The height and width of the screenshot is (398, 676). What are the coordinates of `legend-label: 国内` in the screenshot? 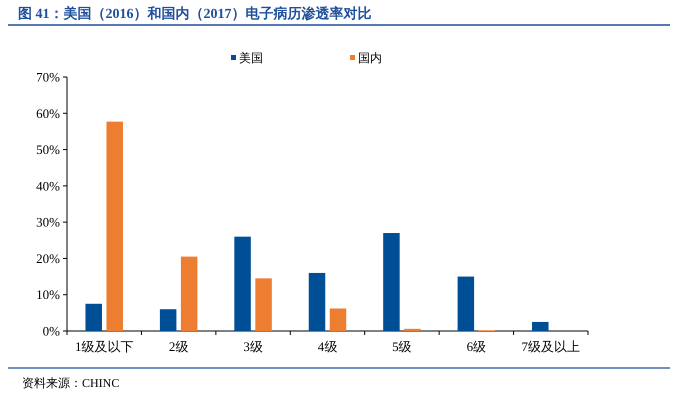 It's located at (370, 58).